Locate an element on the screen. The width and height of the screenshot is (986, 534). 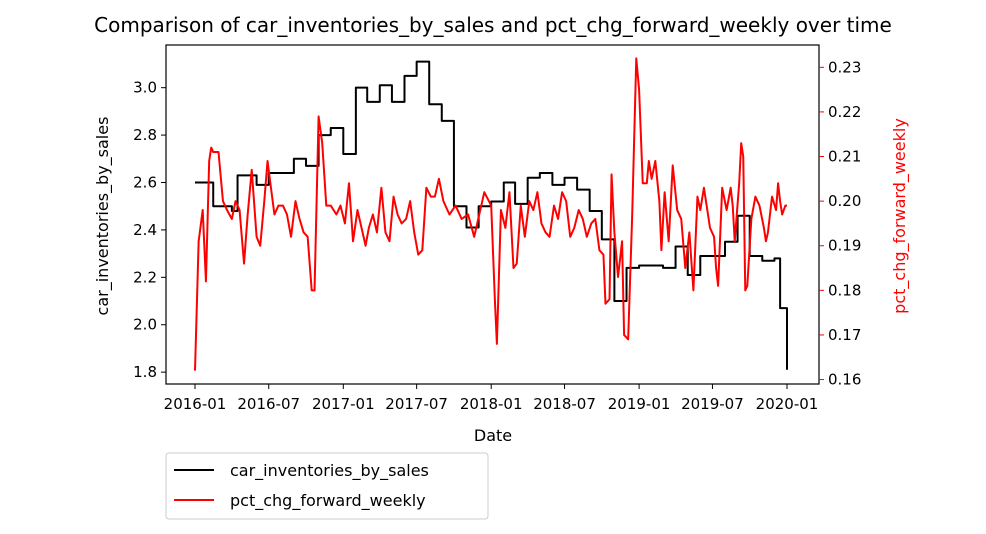
legend-box is located at coordinates (327, 486).